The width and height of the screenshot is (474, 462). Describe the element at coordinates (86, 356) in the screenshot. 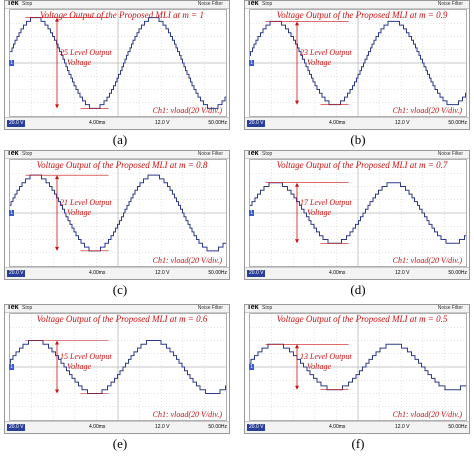

I see `level-label-line1: 15 Level Output` at that location.